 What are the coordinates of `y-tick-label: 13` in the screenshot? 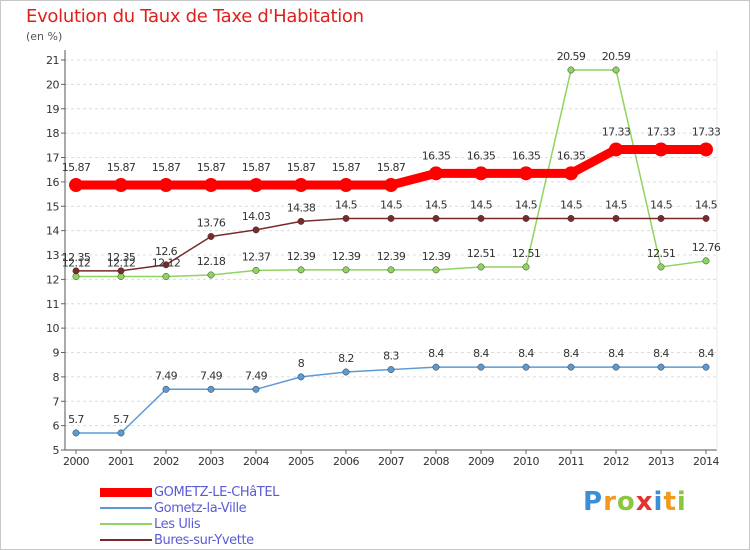 It's located at (52, 255).